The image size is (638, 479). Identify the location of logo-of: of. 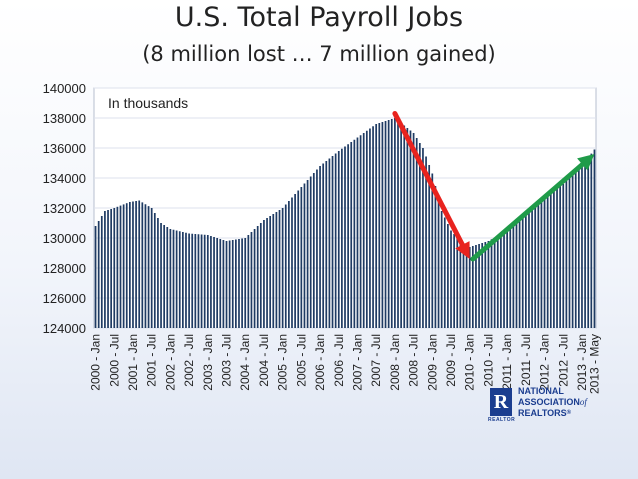
(583, 402).